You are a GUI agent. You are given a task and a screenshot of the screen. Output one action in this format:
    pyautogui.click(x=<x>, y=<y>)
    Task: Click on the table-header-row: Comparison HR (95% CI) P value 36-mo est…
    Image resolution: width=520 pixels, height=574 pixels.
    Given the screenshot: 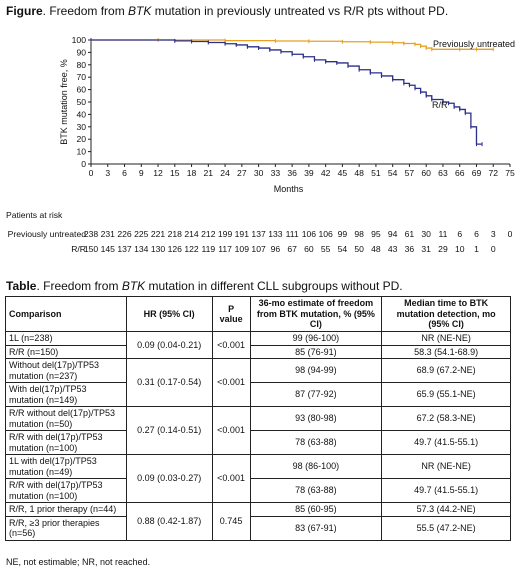 What is the action you would take?
    pyautogui.click(x=258, y=314)
    